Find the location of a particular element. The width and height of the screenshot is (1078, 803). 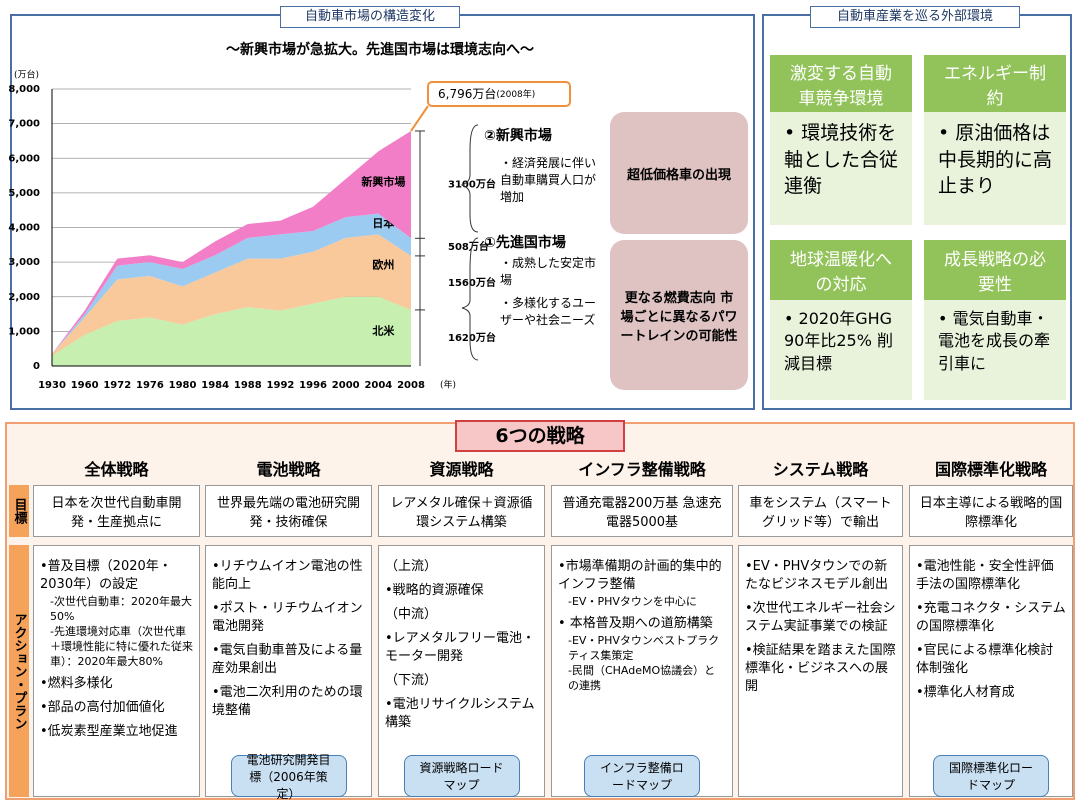

total-pointer is located at coordinates (419, 118).